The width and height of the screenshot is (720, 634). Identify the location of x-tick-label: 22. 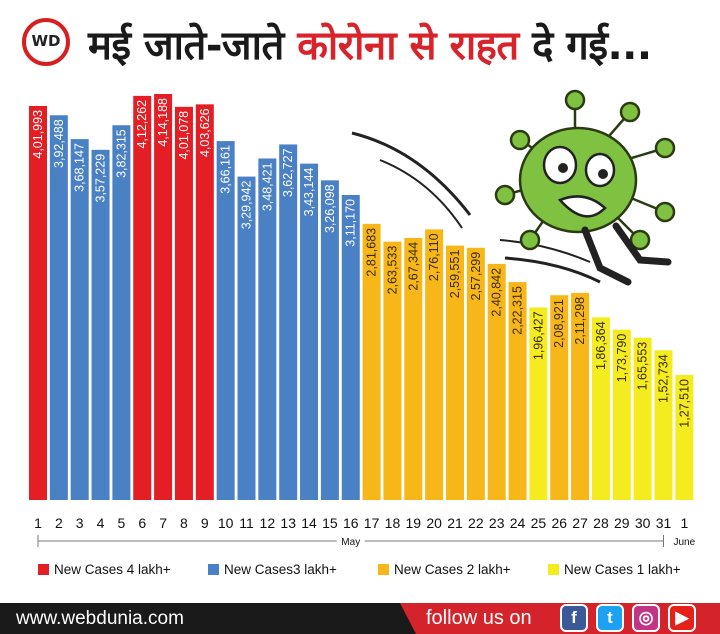
(476, 523).